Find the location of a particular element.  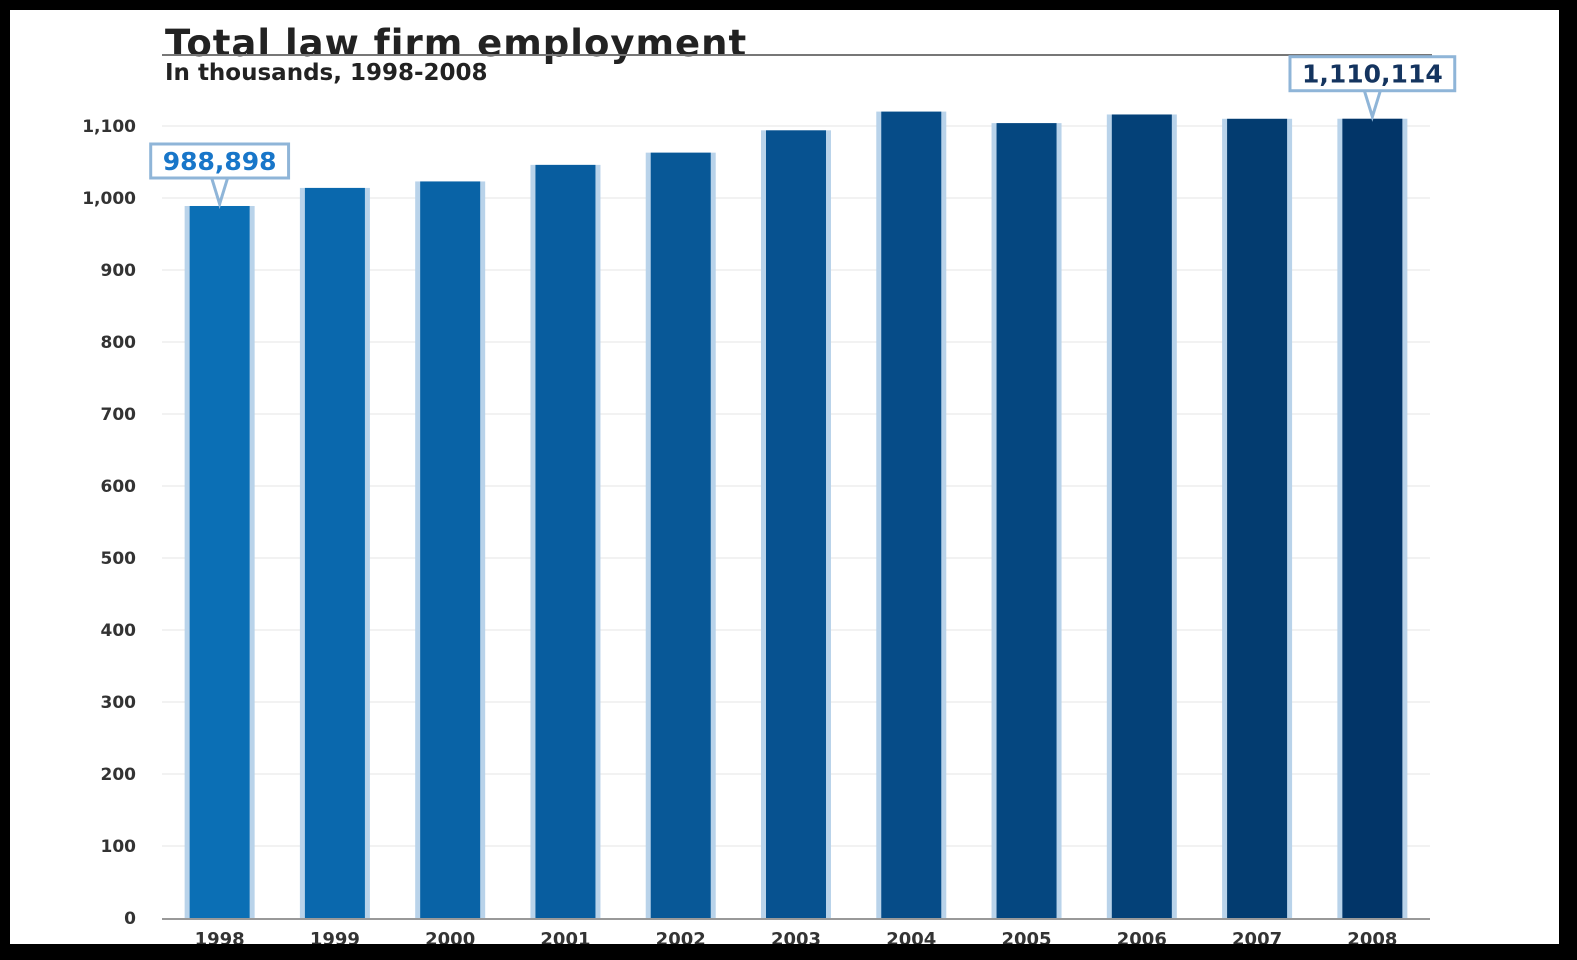

y-tick-label: 0 is located at coordinates (130, 919).